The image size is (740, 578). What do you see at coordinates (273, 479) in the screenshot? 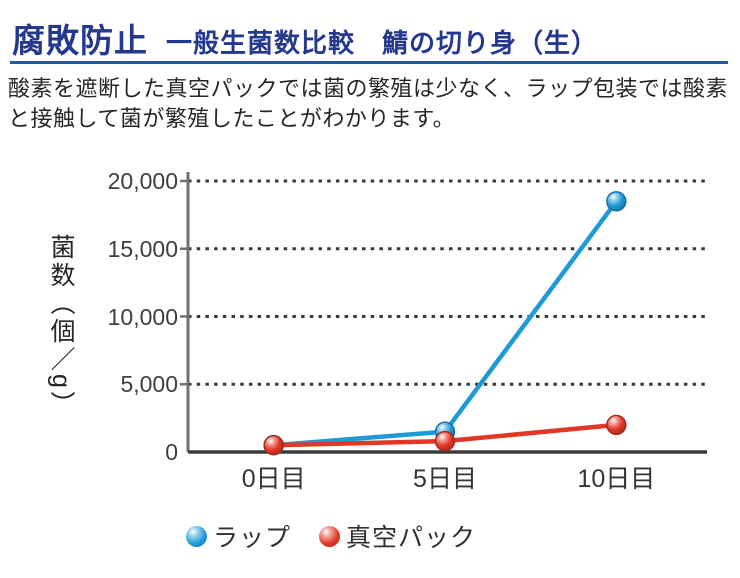
I see `x-axis-label: 0日目` at bounding box center [273, 479].